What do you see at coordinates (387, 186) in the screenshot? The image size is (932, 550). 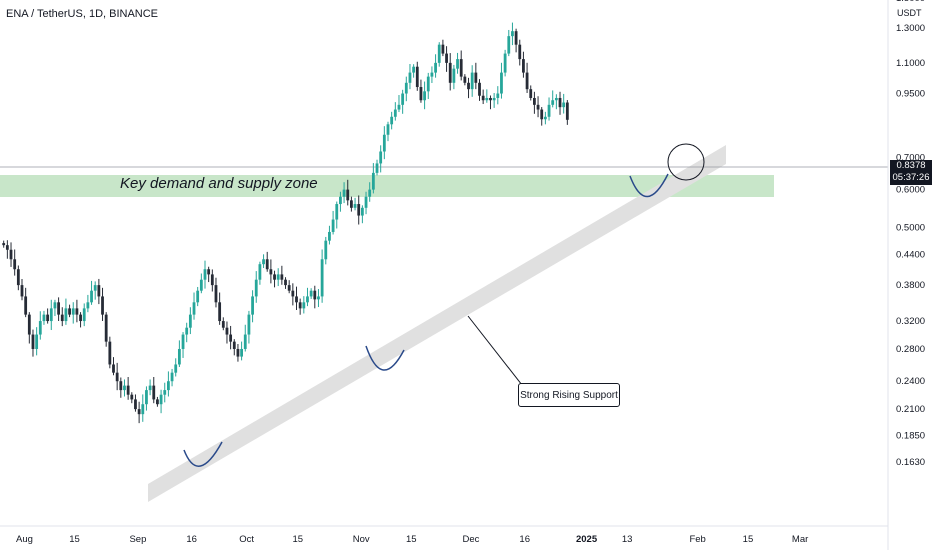 I see `demand-supply-zone` at bounding box center [387, 186].